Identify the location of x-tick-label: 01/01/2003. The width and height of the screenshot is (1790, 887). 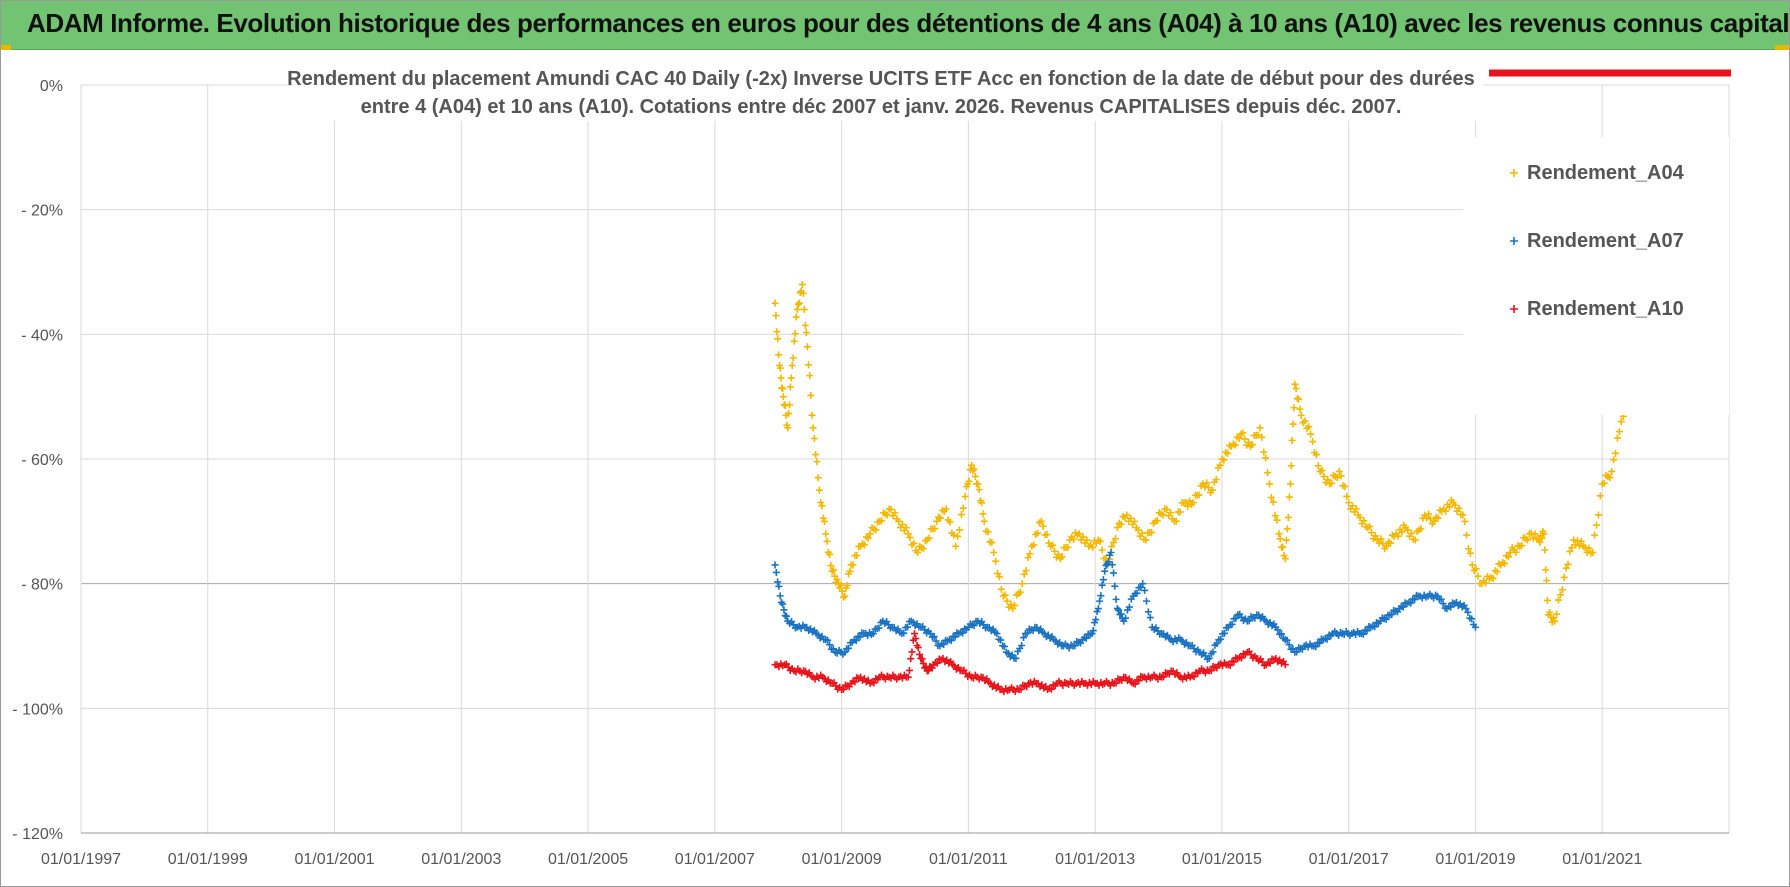
(461, 859).